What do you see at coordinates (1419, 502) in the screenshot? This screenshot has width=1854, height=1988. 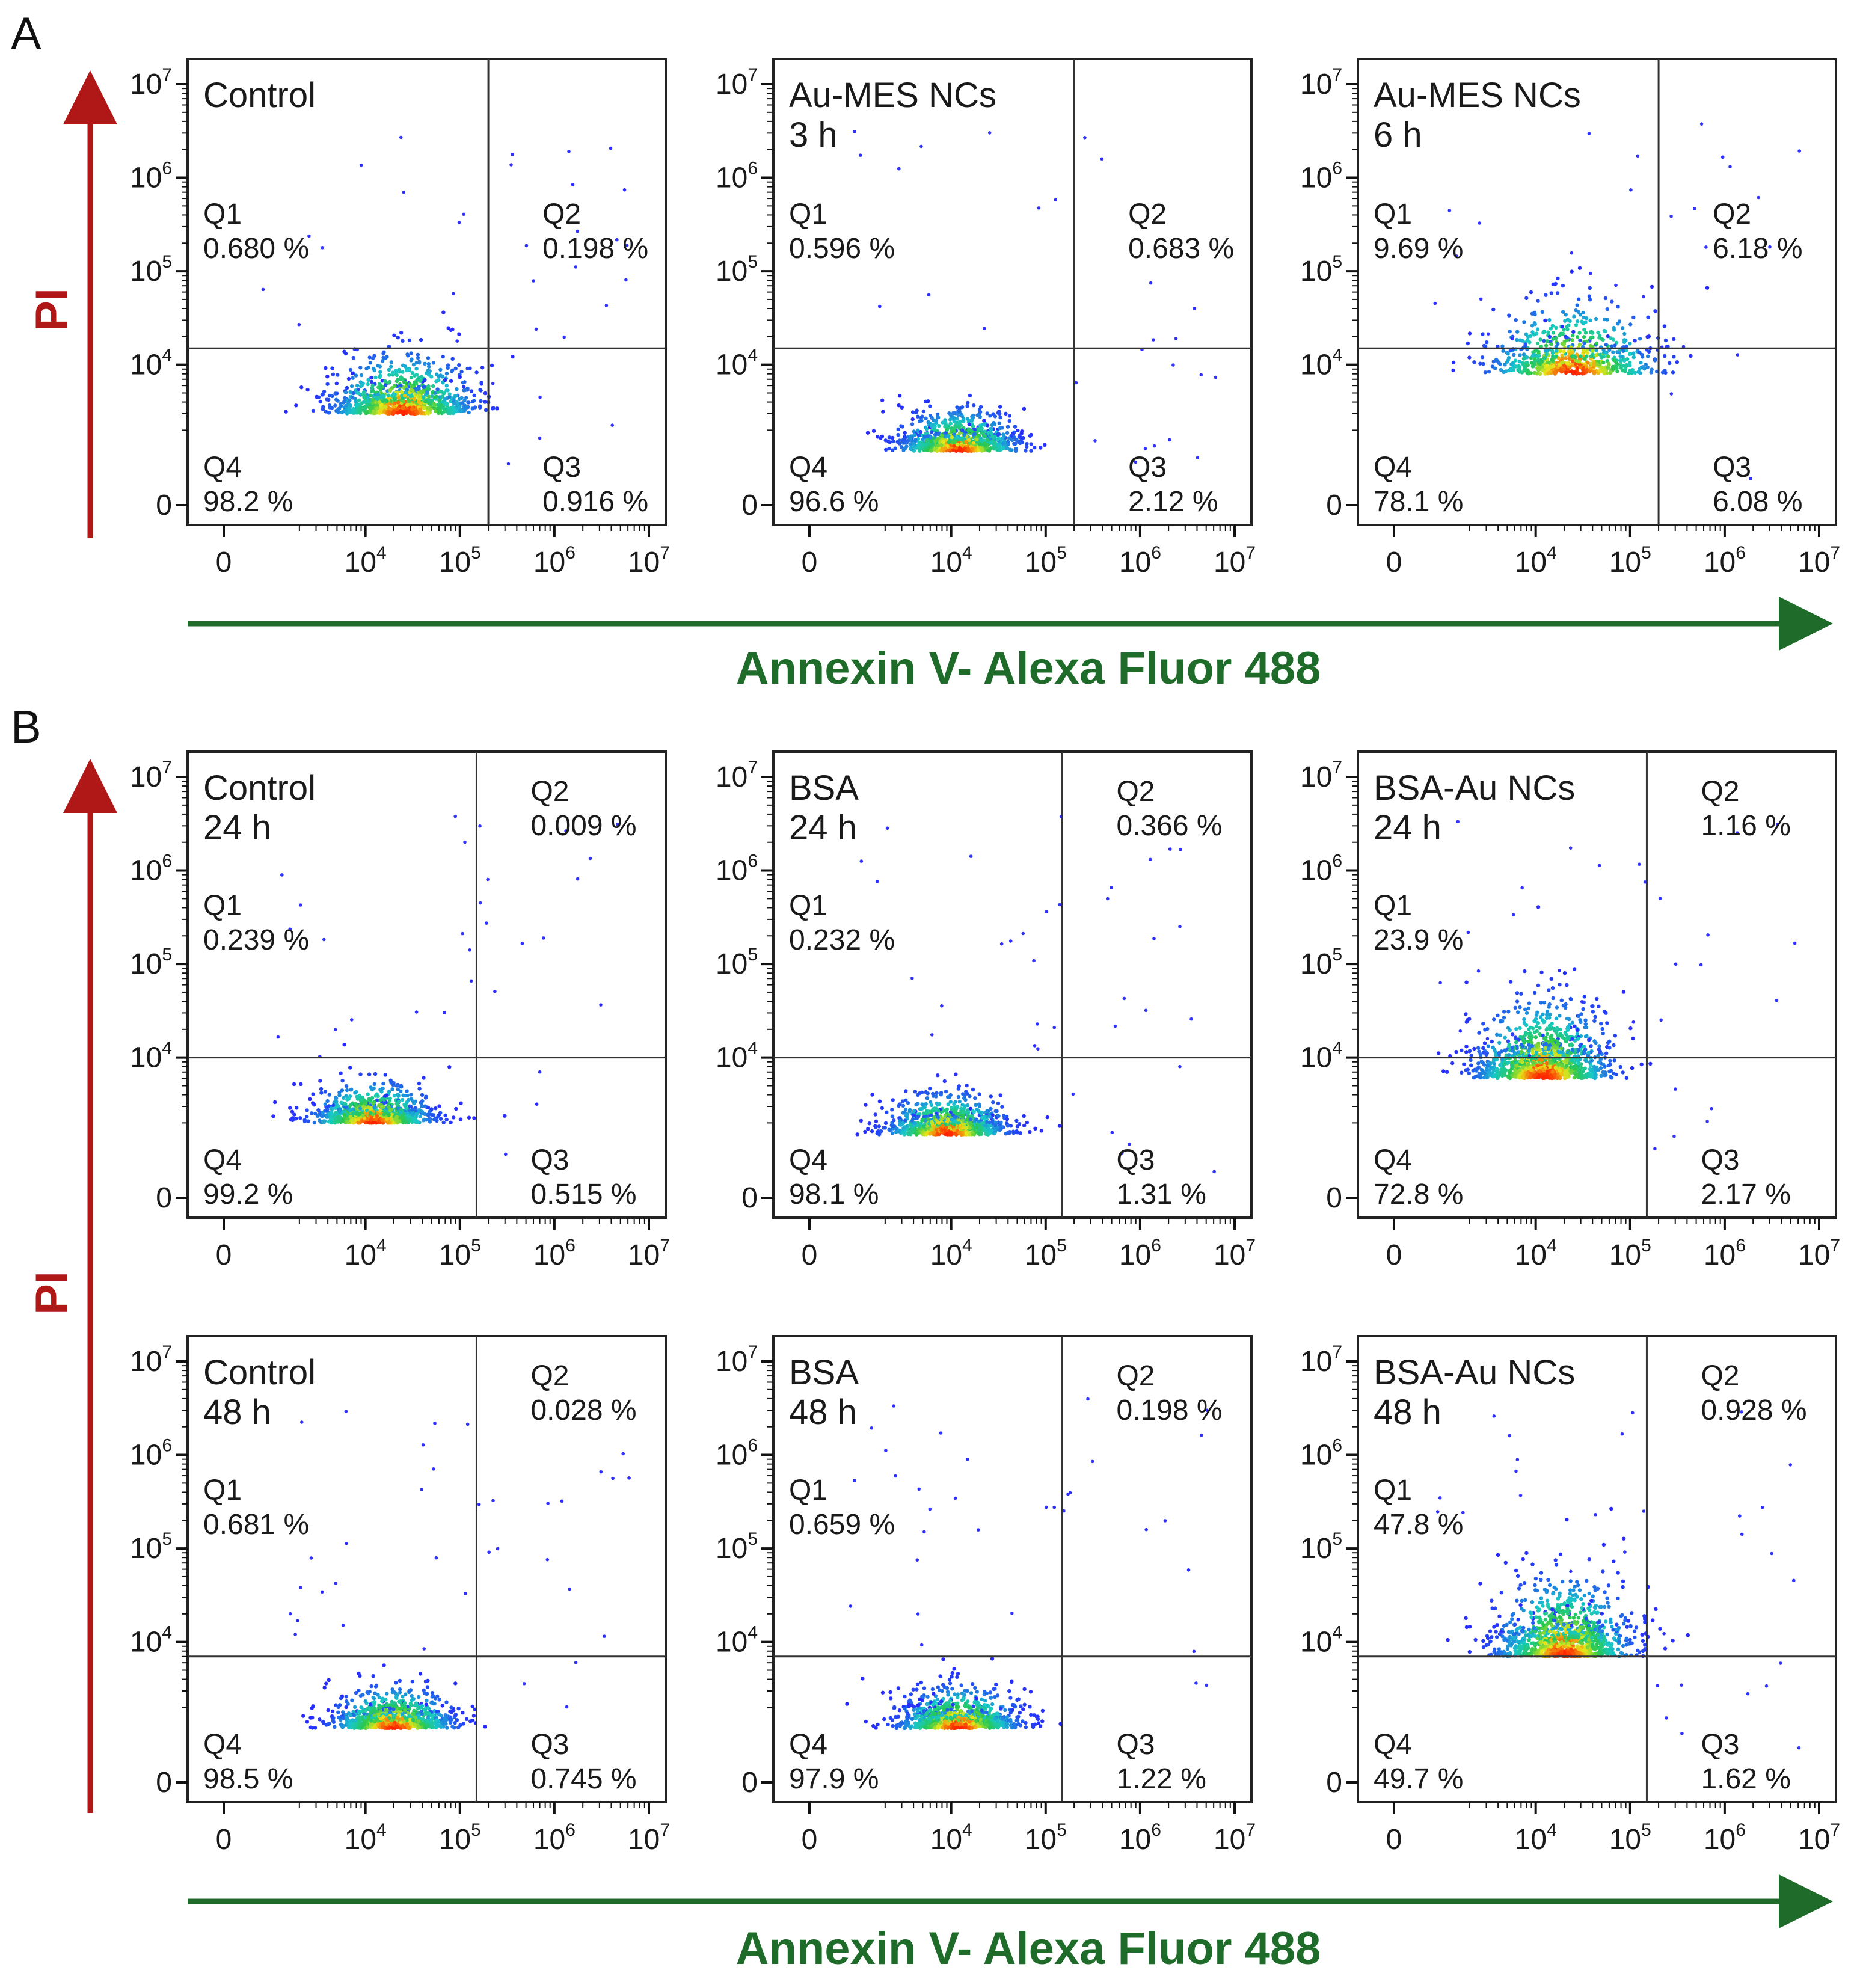 I see `quadrant-percent-q4: 78.1 %` at bounding box center [1419, 502].